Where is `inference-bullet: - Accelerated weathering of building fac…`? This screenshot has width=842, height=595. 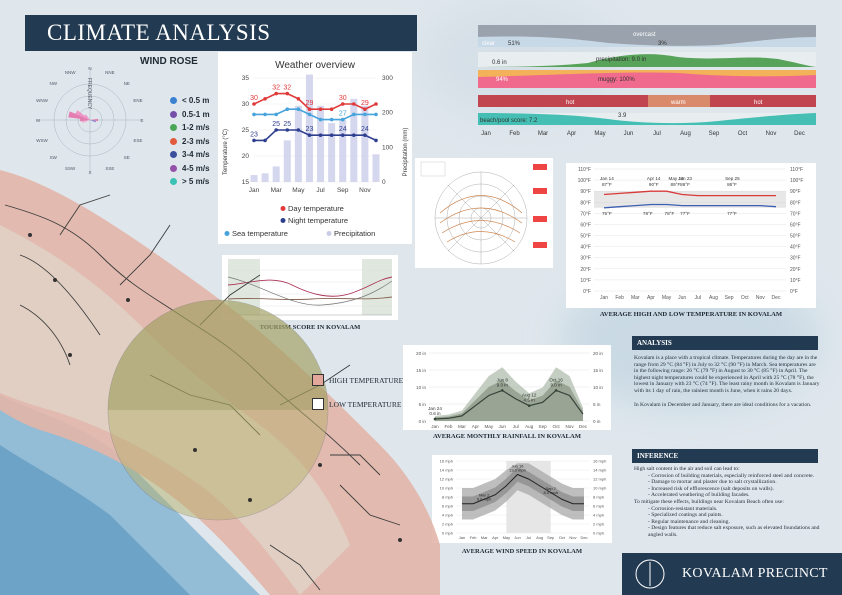
inference-bullet: - Accelerated weathering of building fac… is located at coordinates (699, 495).